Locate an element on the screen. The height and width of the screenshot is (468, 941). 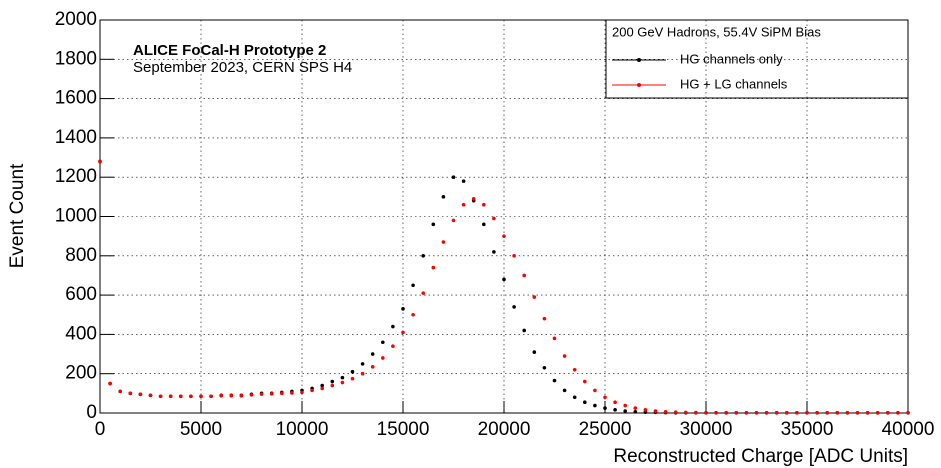
y-axis-label: Event Count is located at coordinates (17, 215).